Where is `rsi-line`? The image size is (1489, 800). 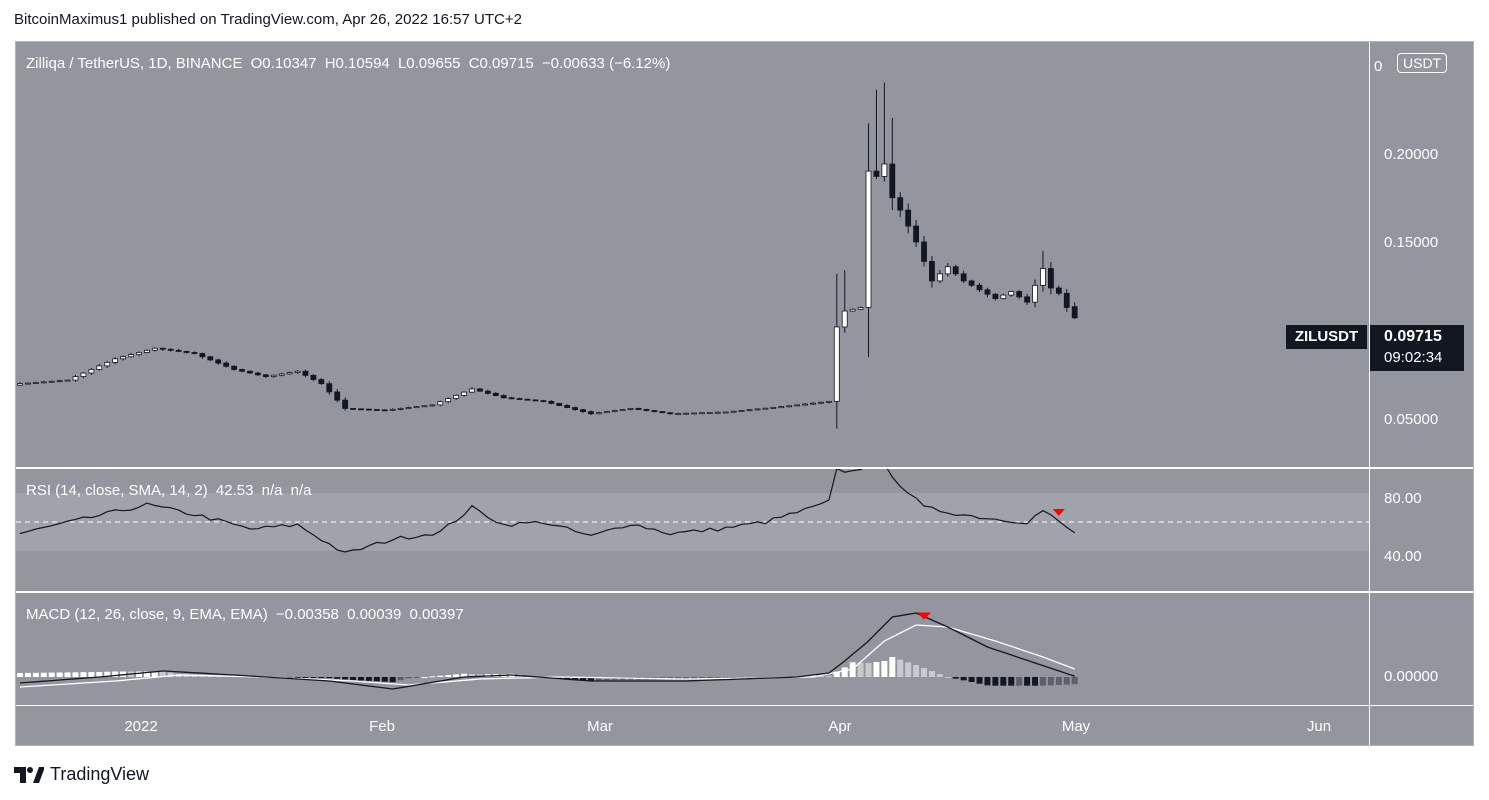
rsi-line is located at coordinates (547, 511).